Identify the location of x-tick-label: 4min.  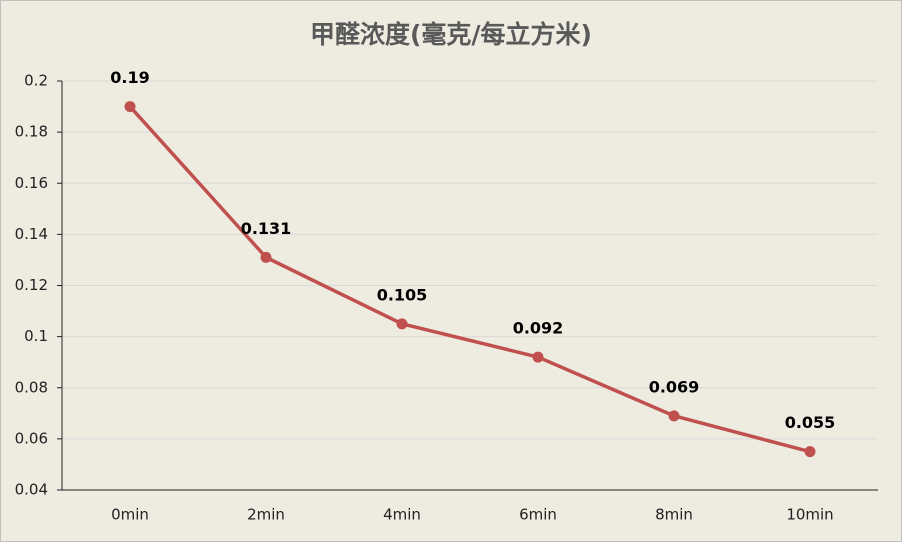
(402, 515).